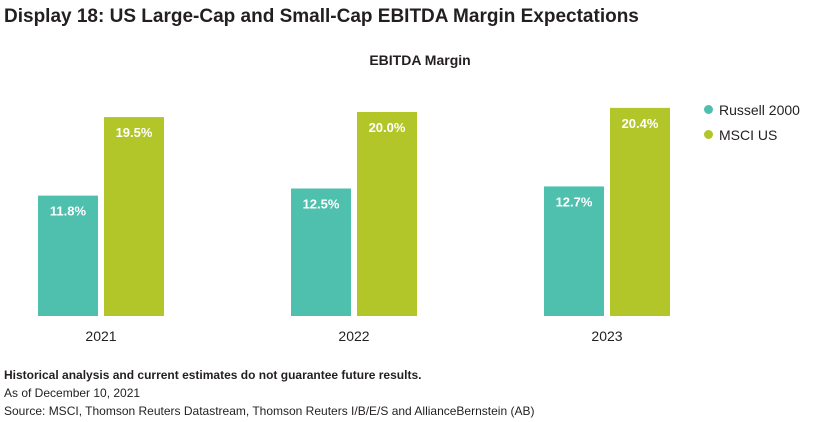 The height and width of the screenshot is (422, 840). I want to click on chart-title: EBITDA Margin, so click(420, 60).